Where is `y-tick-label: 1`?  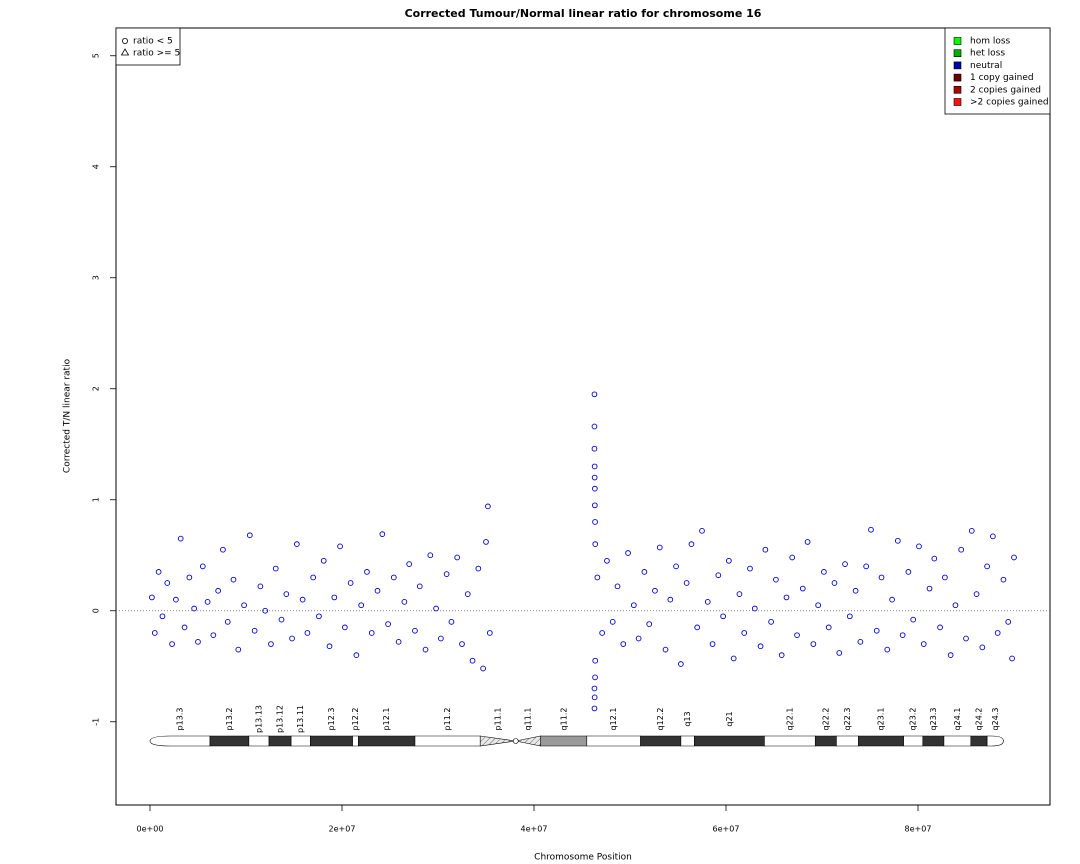 y-tick-label: 1 is located at coordinates (96, 499).